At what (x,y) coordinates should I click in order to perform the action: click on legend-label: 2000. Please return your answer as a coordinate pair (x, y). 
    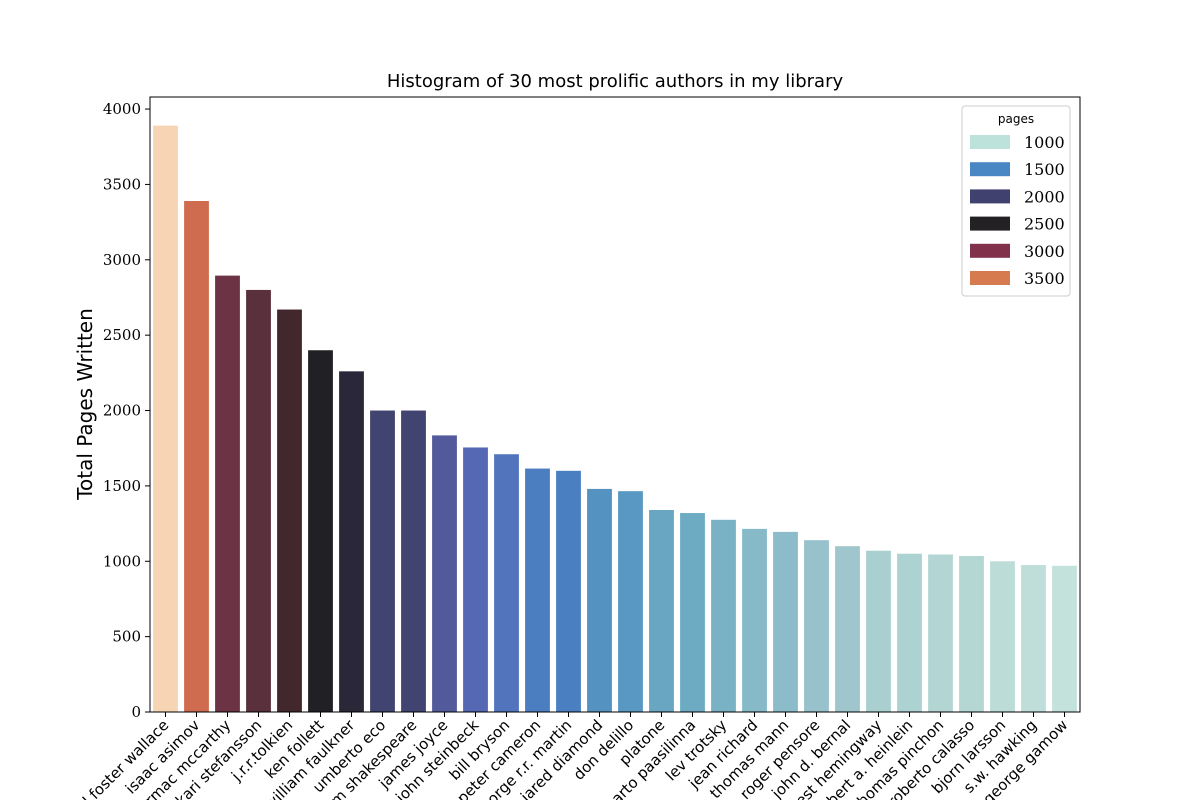
    Looking at the image, I should click on (1044, 196).